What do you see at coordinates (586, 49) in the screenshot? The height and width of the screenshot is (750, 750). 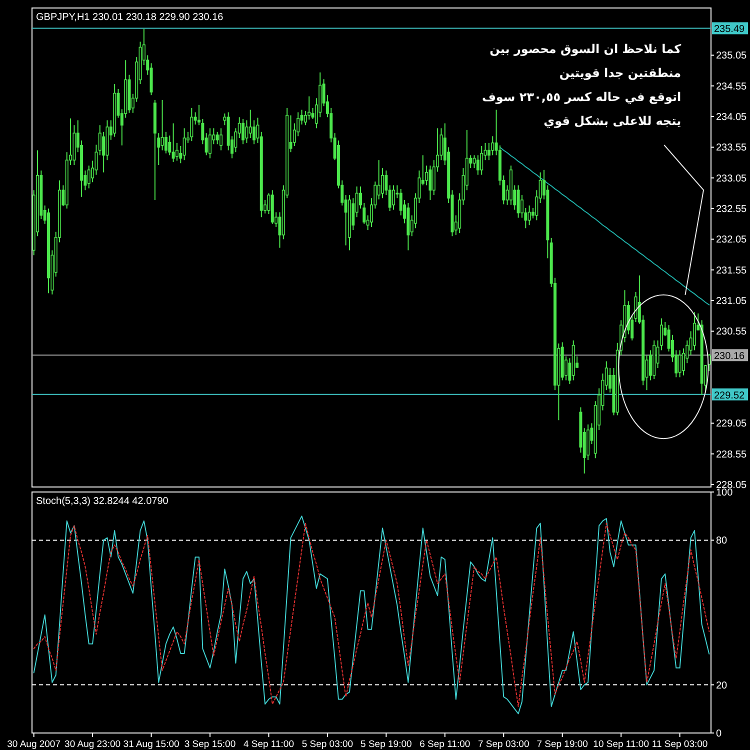 I see `annotation: كما نلاحظ ان السوق محصور بين` at bounding box center [586, 49].